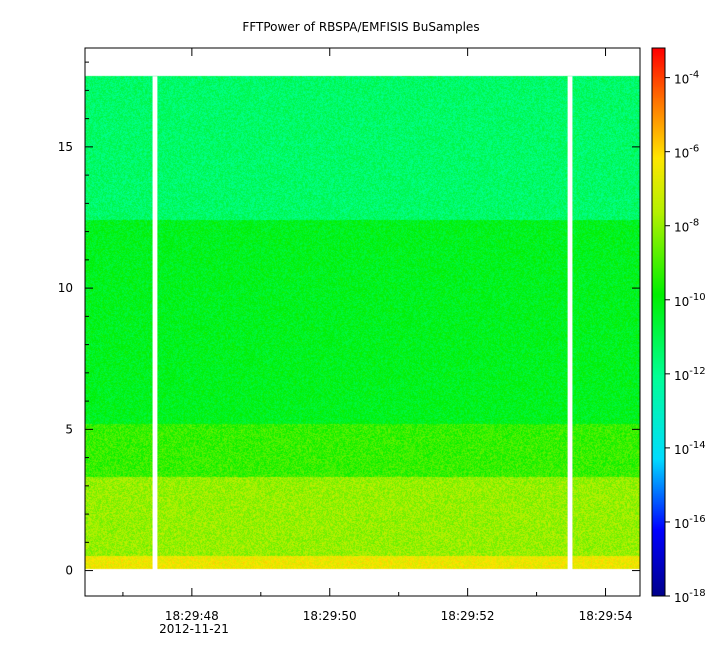 The height and width of the screenshot is (656, 724). I want to click on y-tick-label-0: 0, so click(69, 571).